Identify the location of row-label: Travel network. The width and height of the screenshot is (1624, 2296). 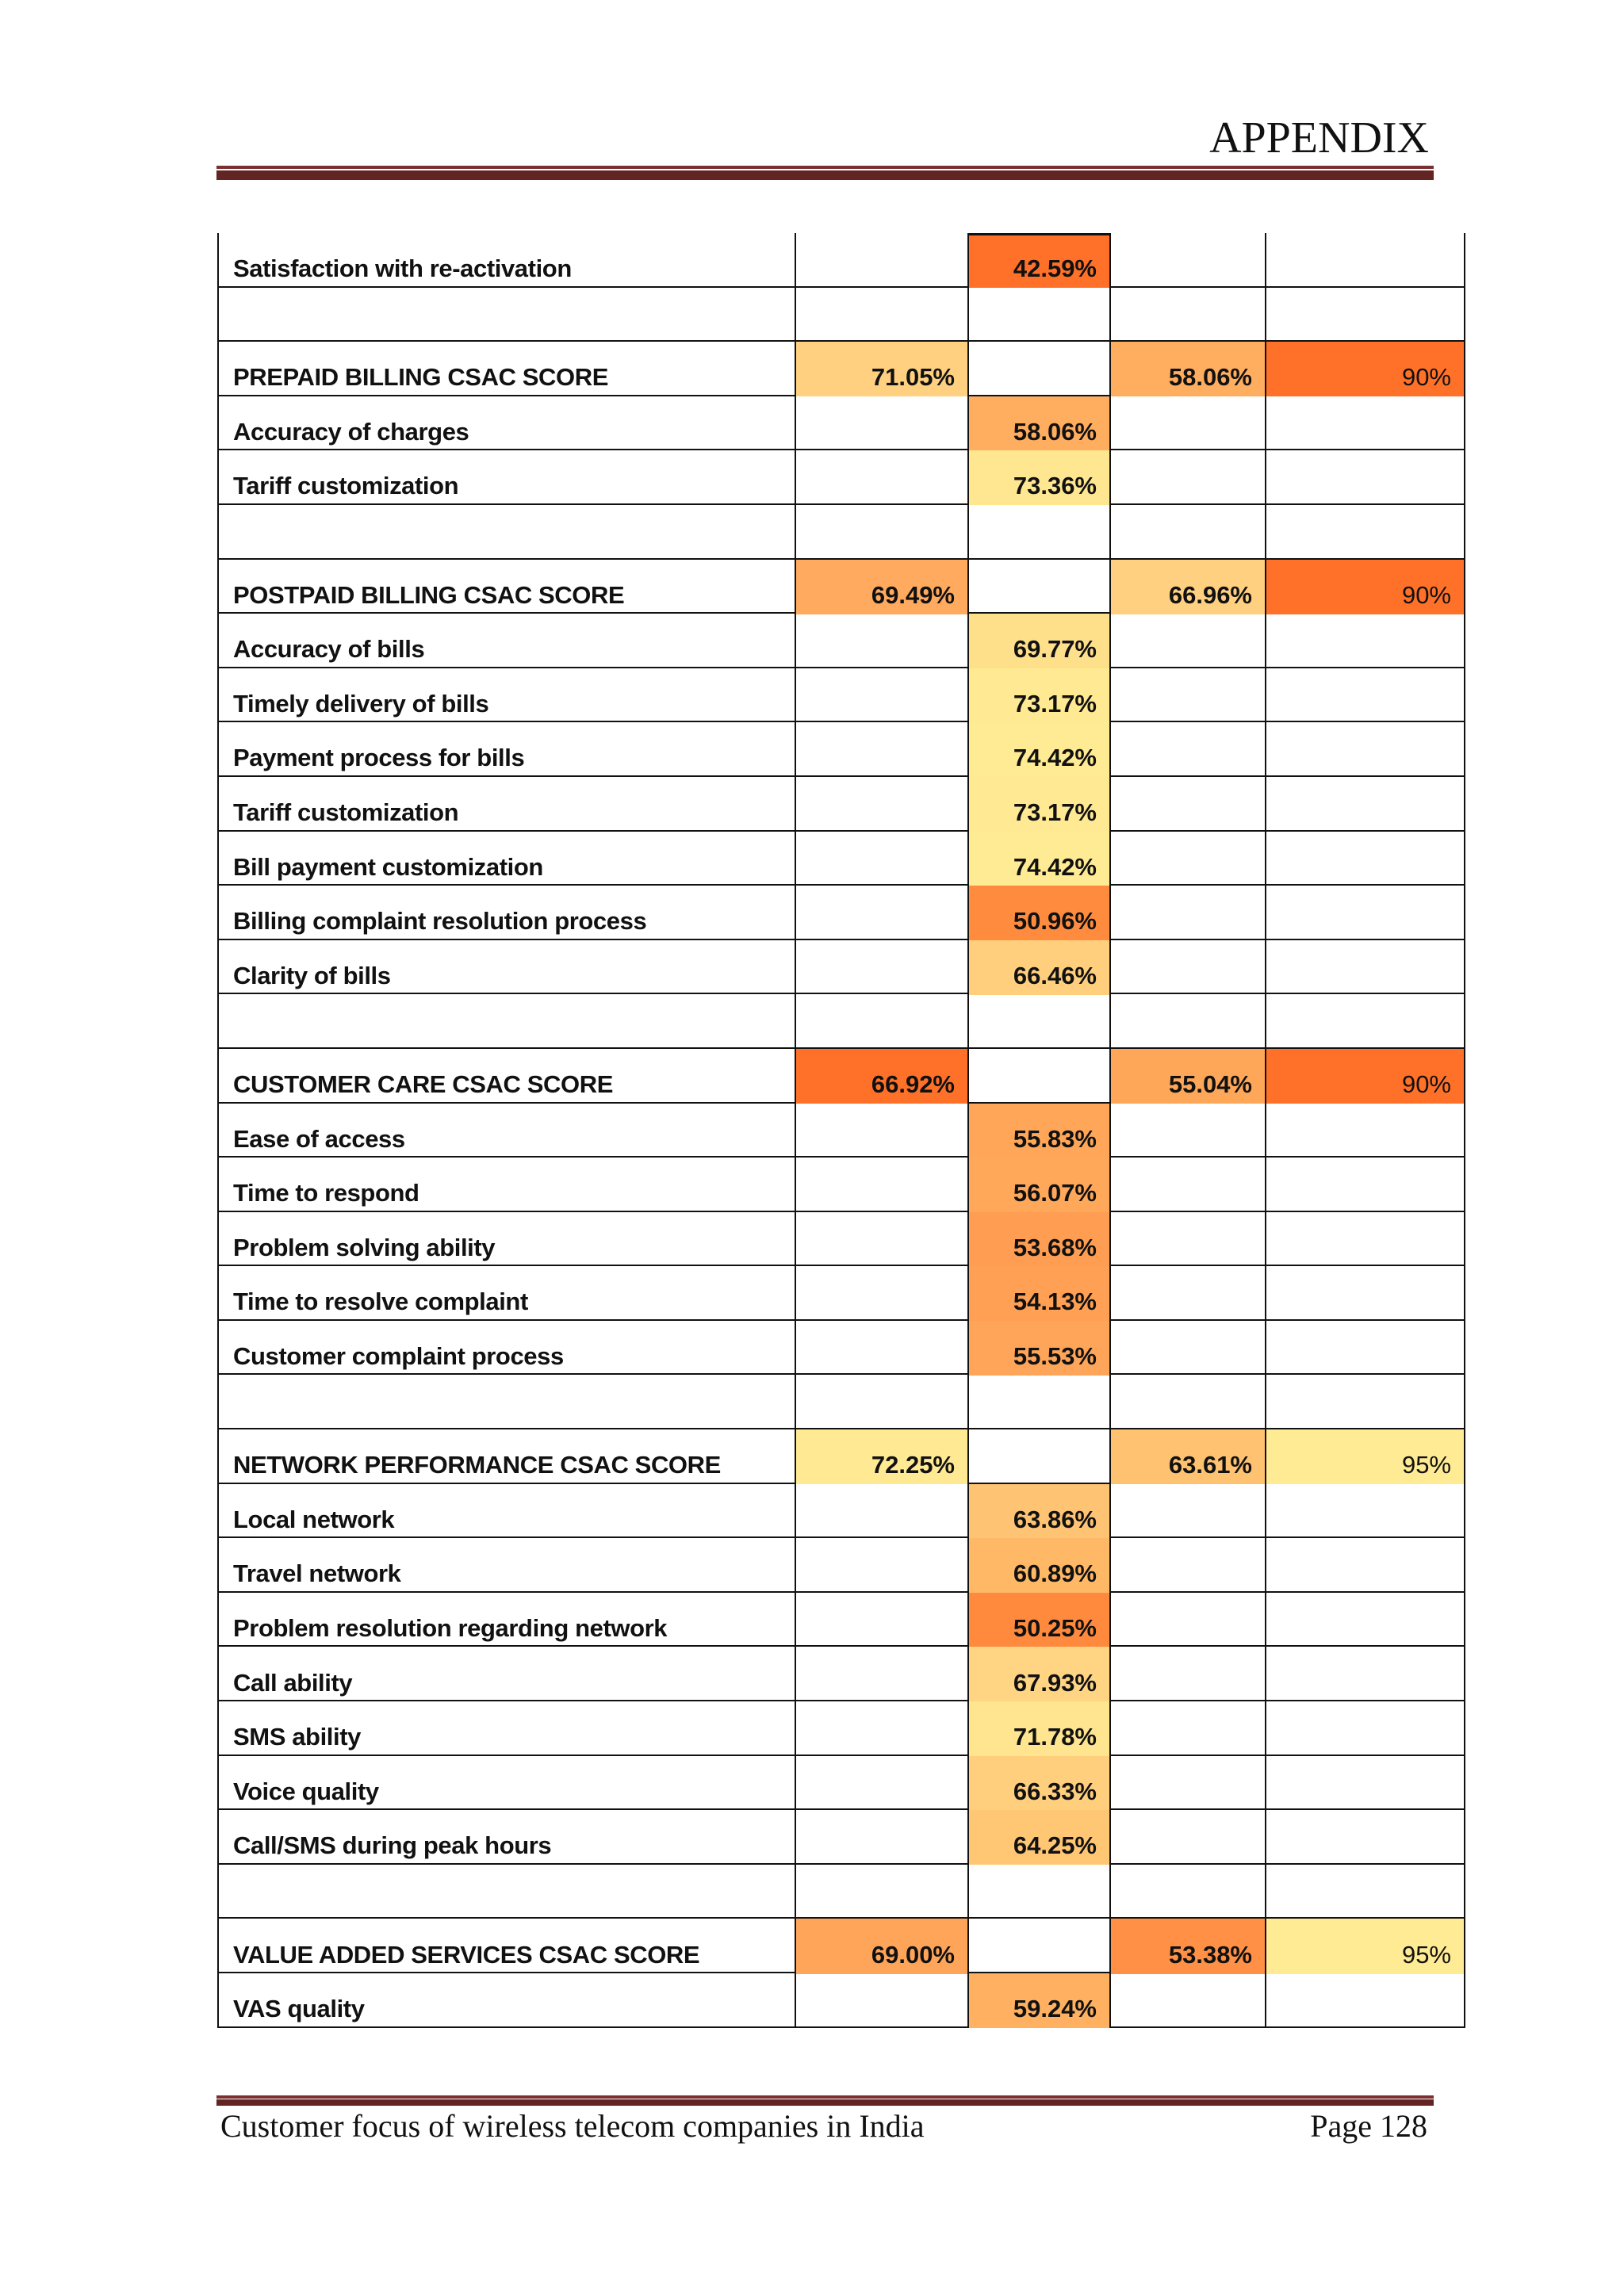
(506, 1566).